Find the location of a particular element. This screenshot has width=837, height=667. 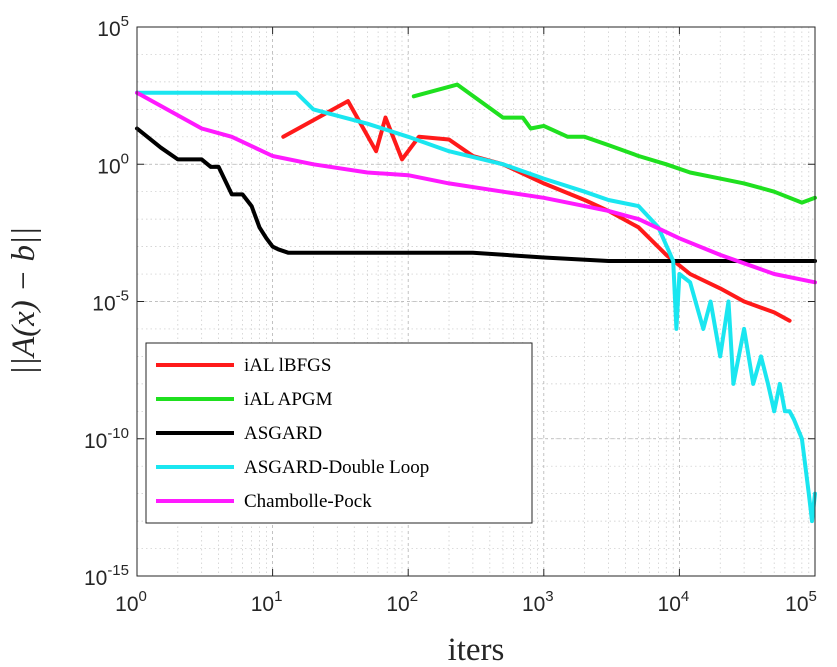

y-tick-label: 10⁻¹⁵ is located at coordinates (106, 576).